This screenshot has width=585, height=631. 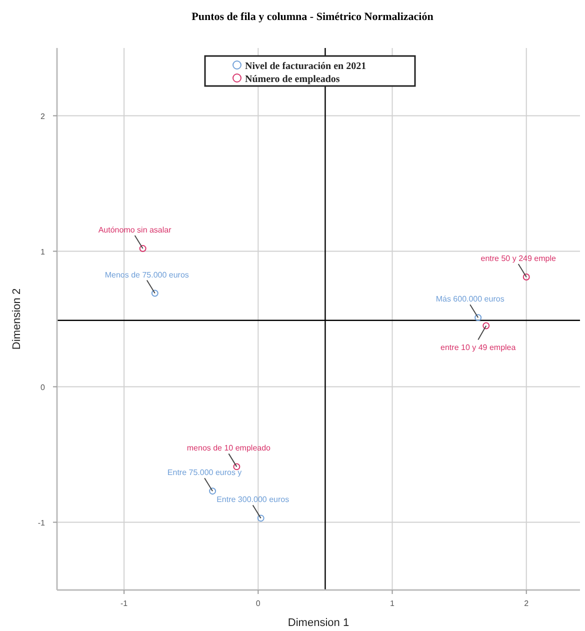 What do you see at coordinates (313, 17) in the screenshot?
I see `chart-title: Puntos de fila y columna - Simétrico Normalización` at bounding box center [313, 17].